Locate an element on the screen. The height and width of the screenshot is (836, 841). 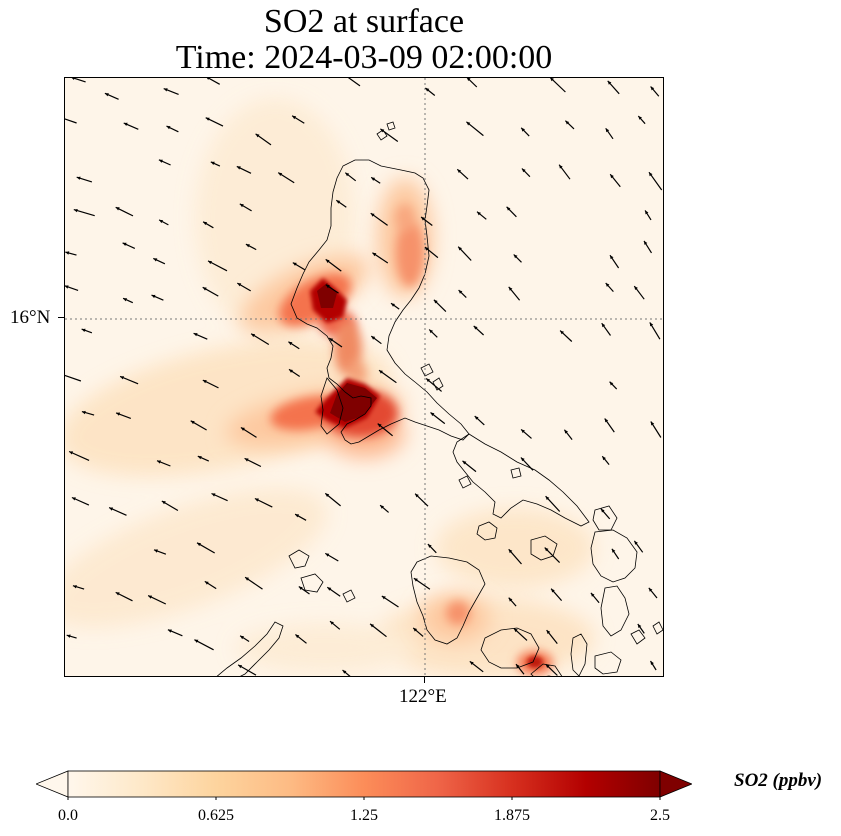
bohol-coastline is located at coordinates (608, 663).